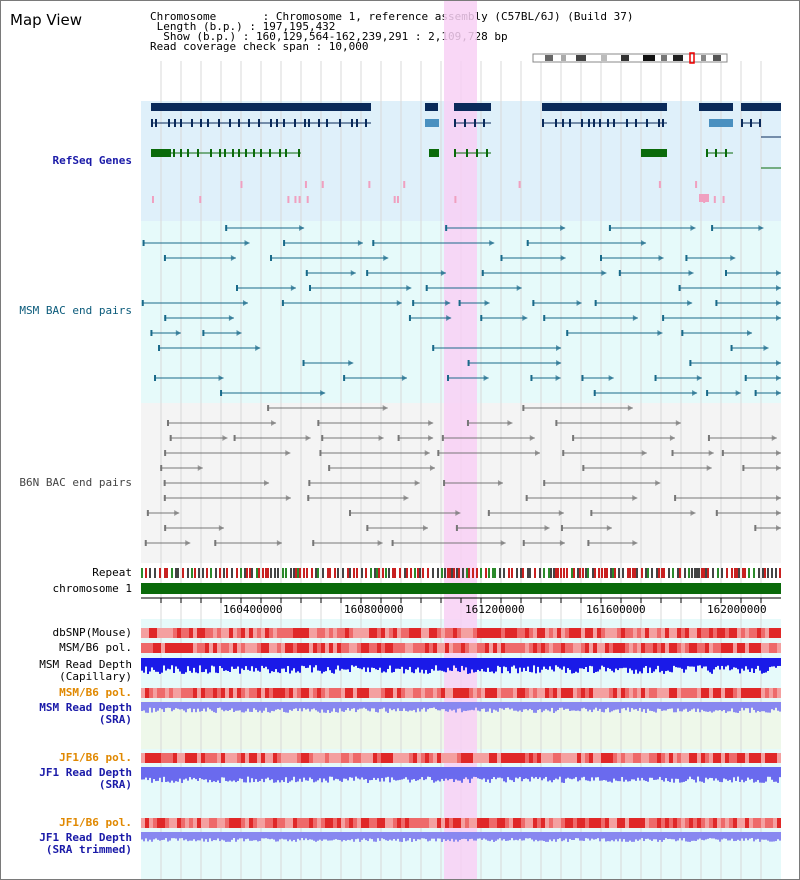  Describe the element at coordinates (85, 772) in the screenshot. I see `track-label-jf1-depth-sra: JF1 Read Depth` at that location.